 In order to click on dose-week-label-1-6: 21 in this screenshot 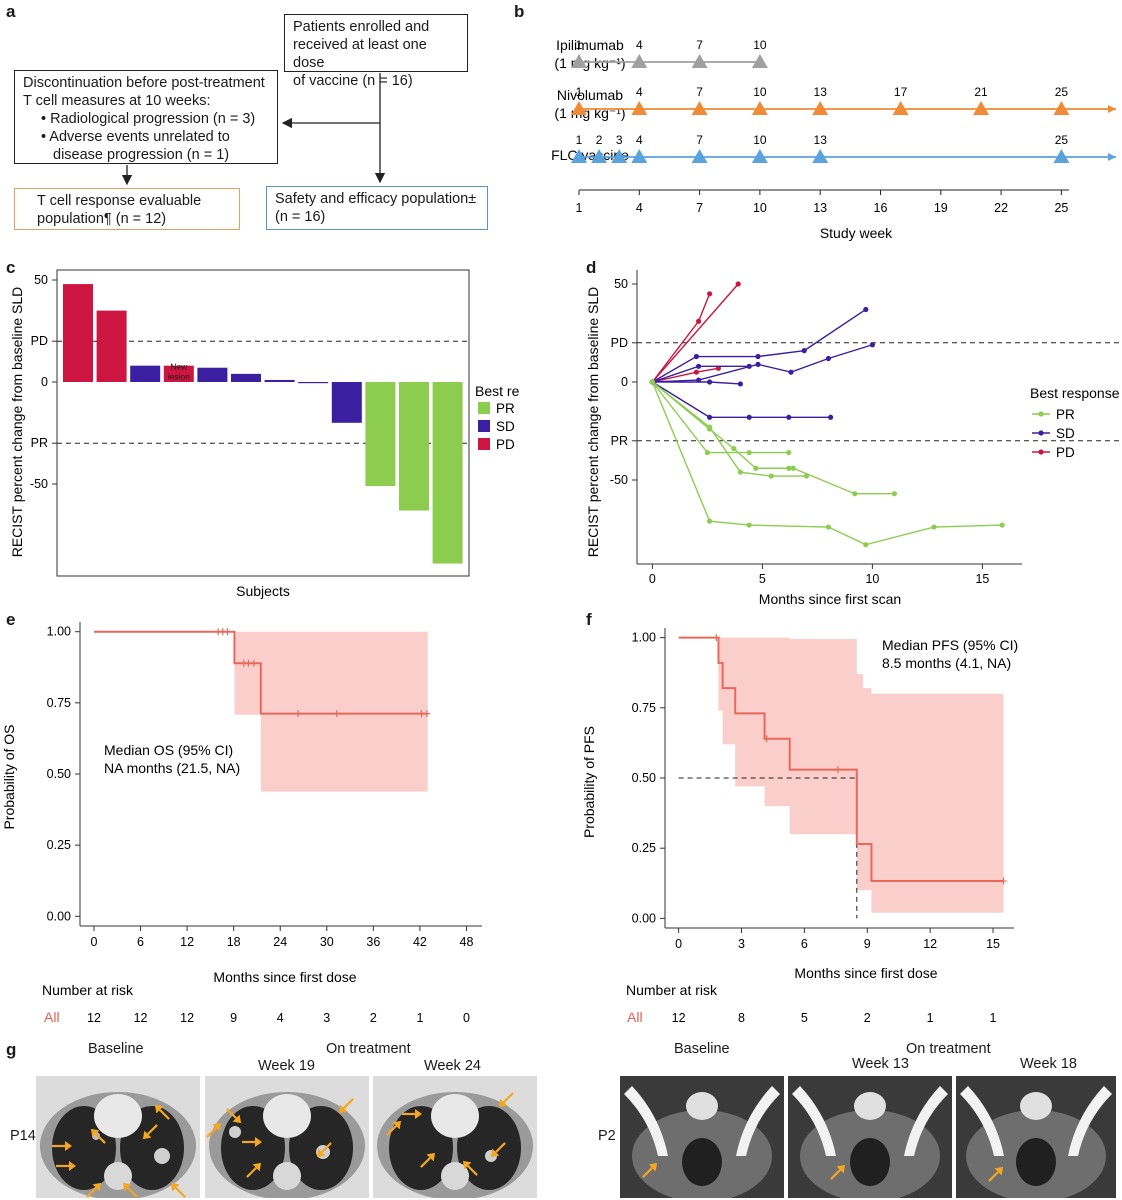, I will do `click(981, 92)`.